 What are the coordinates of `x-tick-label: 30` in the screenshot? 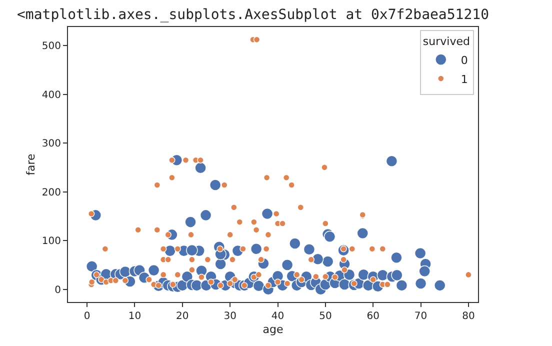 It's located at (230, 316).